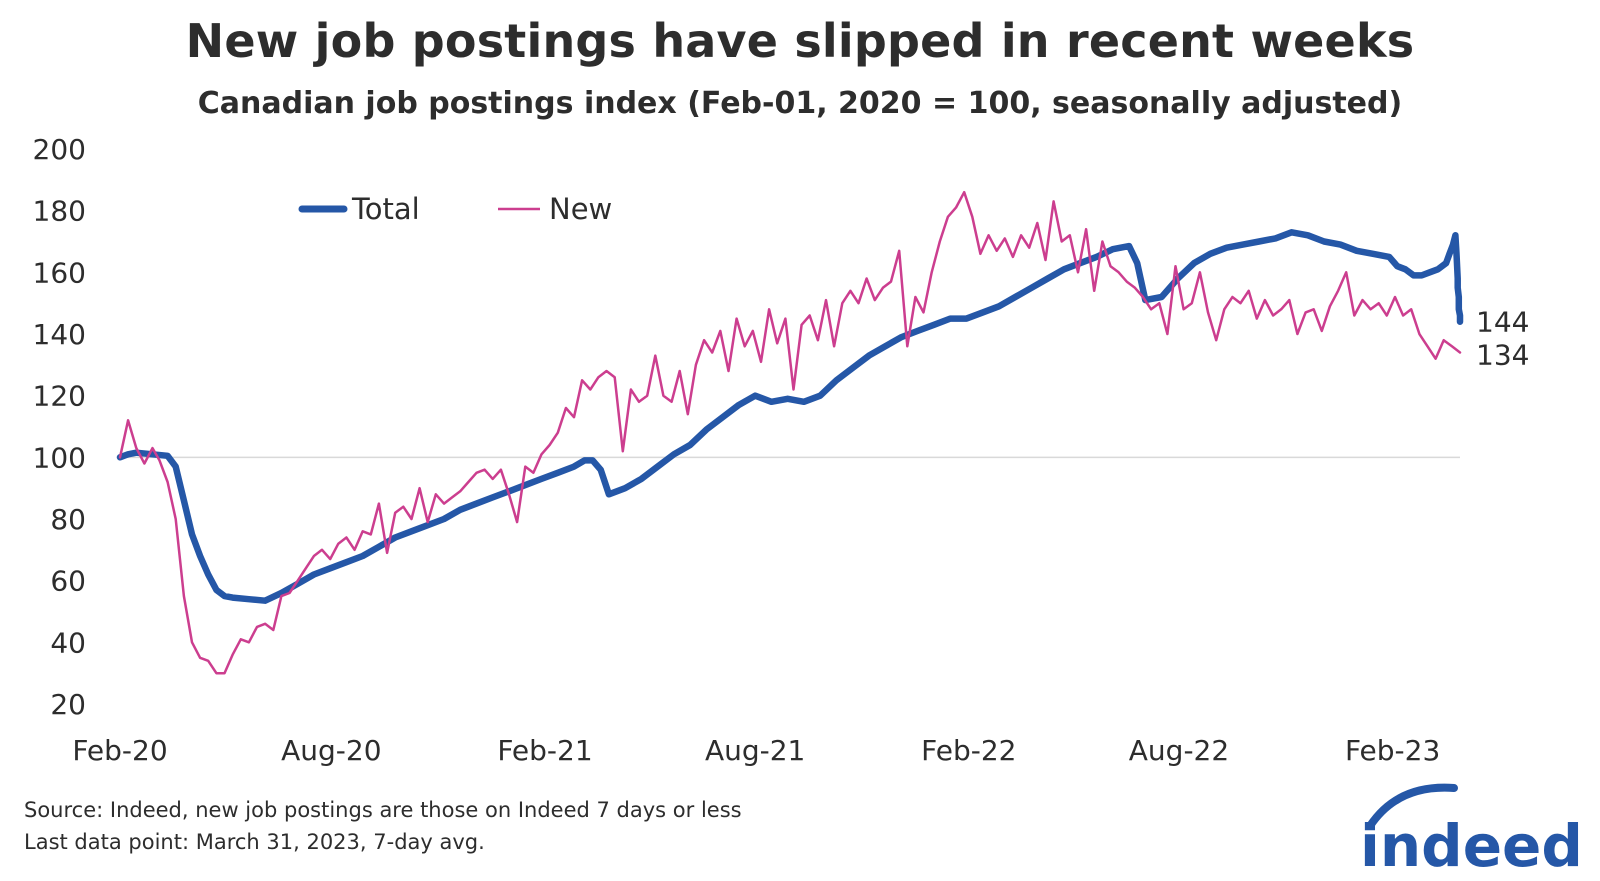  I want to click on y-tick-label: 180, so click(59, 211).